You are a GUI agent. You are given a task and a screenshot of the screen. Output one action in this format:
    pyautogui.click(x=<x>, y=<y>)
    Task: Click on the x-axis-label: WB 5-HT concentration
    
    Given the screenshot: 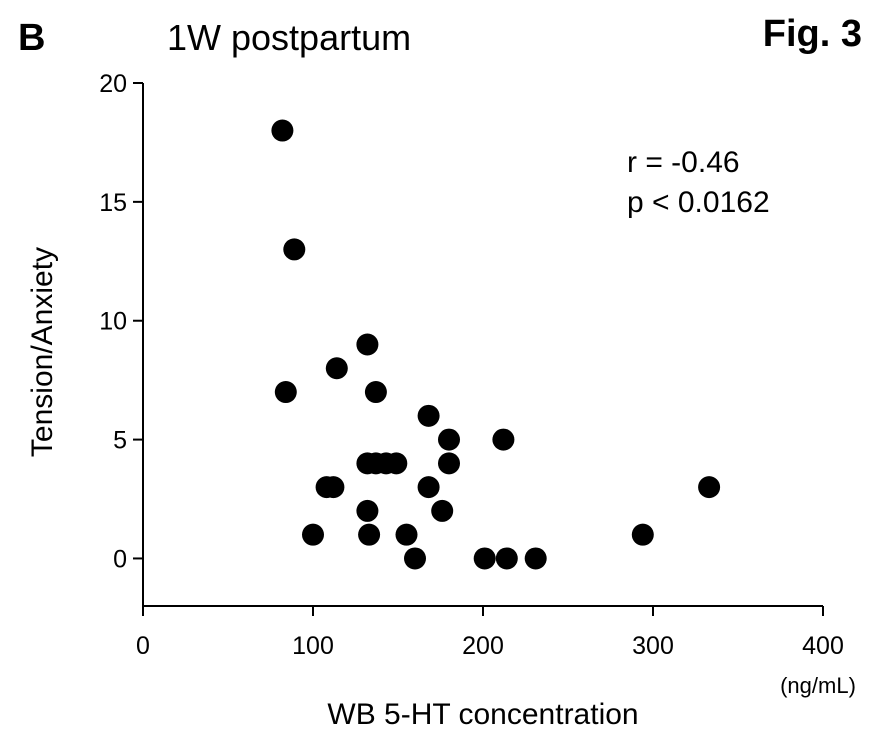 What is the action you would take?
    pyautogui.click(x=482, y=714)
    